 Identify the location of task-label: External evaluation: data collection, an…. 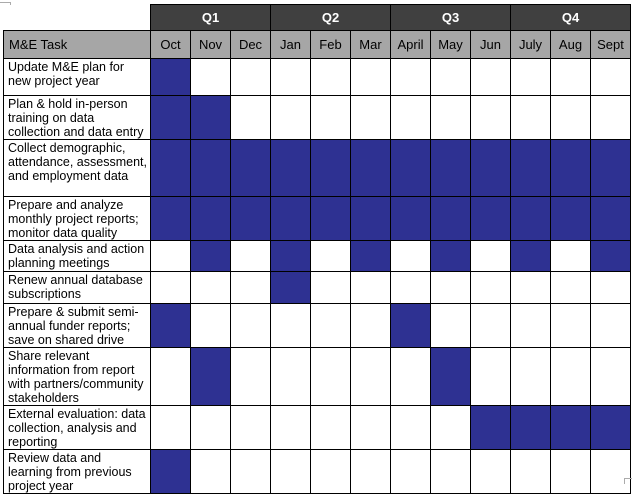
(77, 427).